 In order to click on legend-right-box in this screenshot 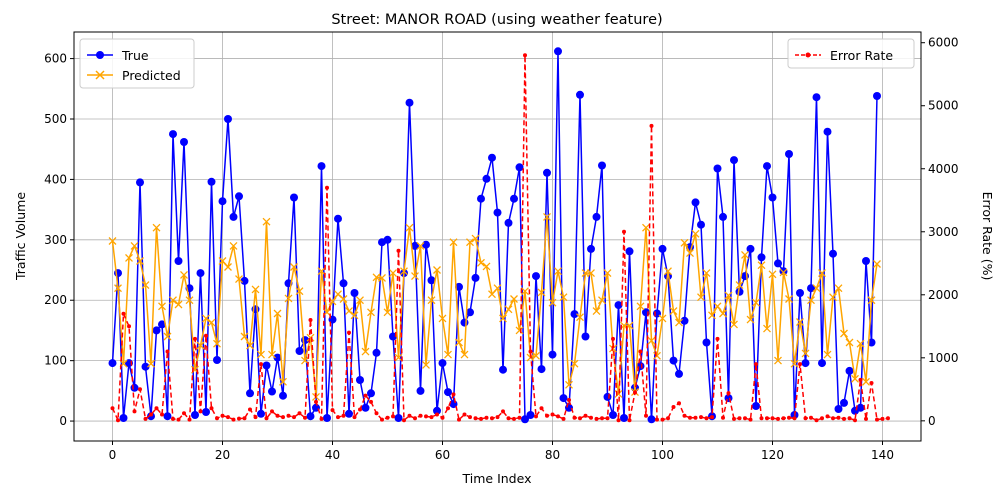, I will do `click(851, 53)`.